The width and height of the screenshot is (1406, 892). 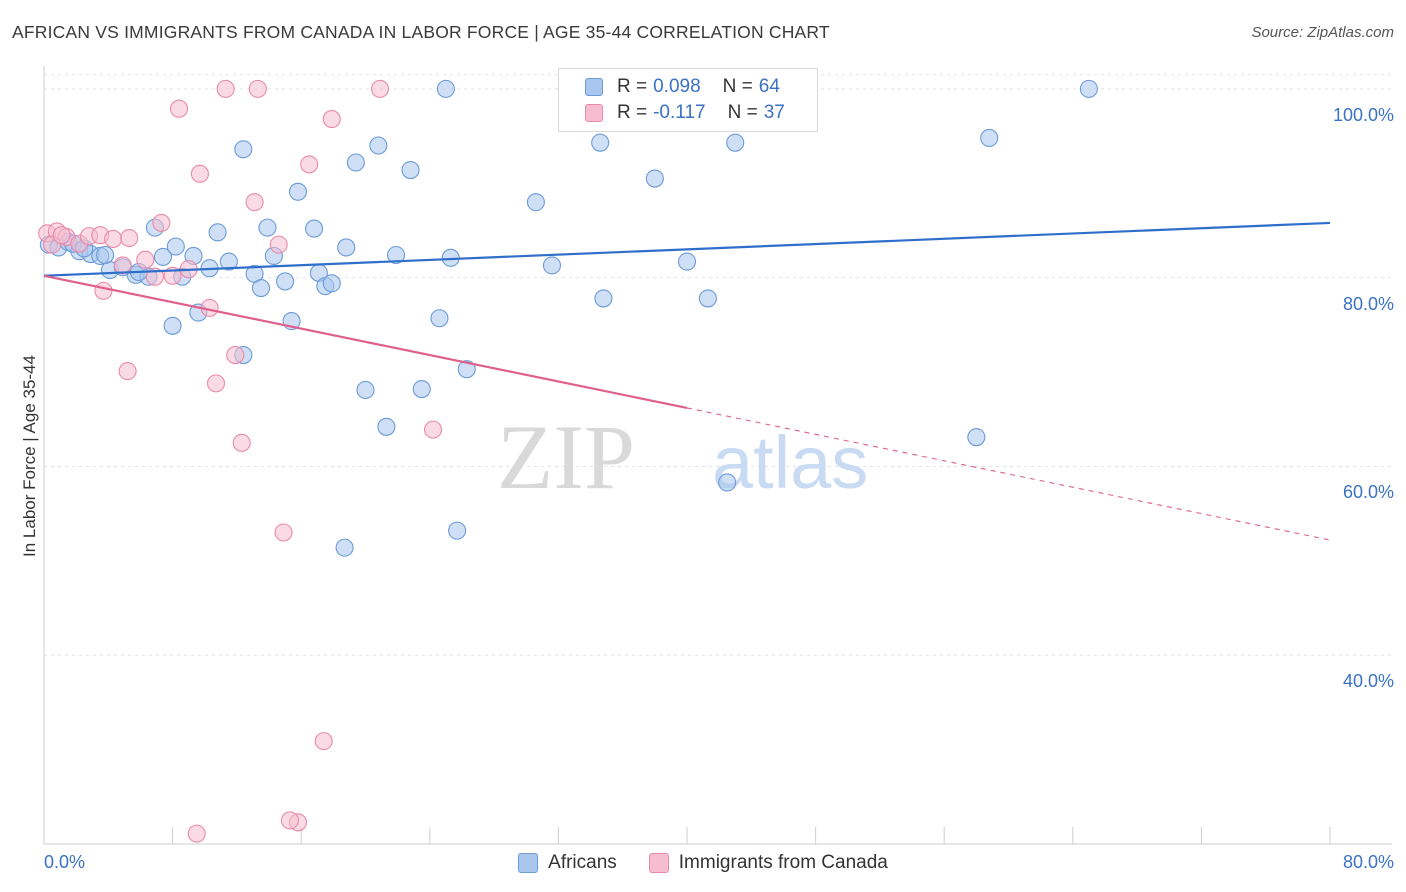 I want to click on y-tick: 60.0%, so click(x=1368, y=492).